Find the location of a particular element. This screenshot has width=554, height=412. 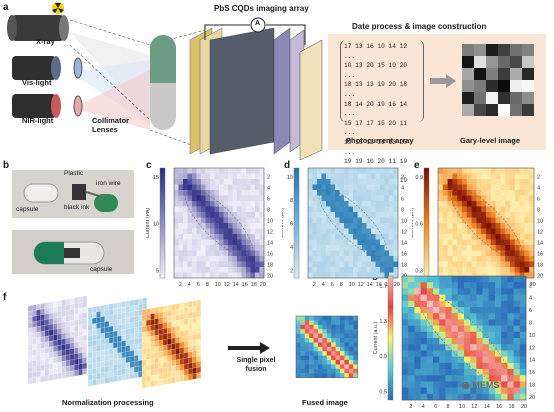

y-tick-label: 16 is located at coordinates (532, 373).